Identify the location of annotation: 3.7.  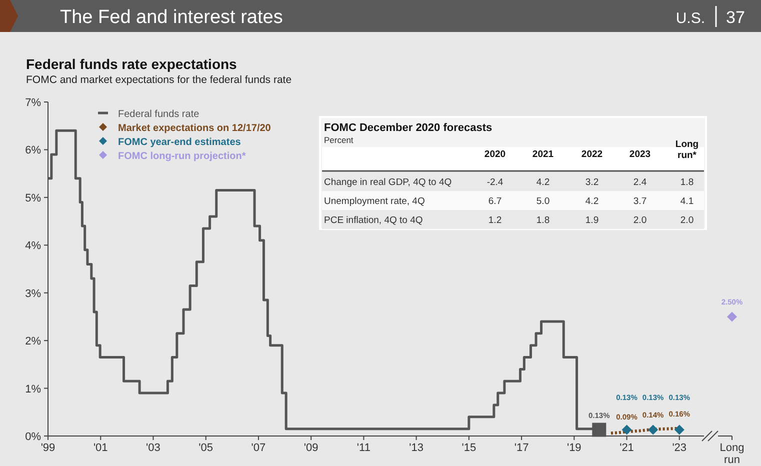
(640, 201).